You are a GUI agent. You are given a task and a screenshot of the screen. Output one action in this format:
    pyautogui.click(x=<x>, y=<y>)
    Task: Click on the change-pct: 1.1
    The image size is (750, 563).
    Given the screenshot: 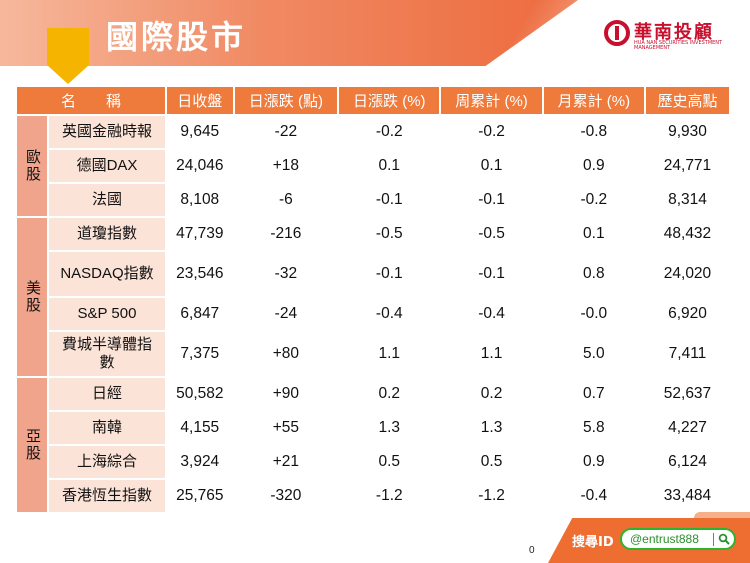 What is the action you would take?
    pyautogui.click(x=389, y=354)
    